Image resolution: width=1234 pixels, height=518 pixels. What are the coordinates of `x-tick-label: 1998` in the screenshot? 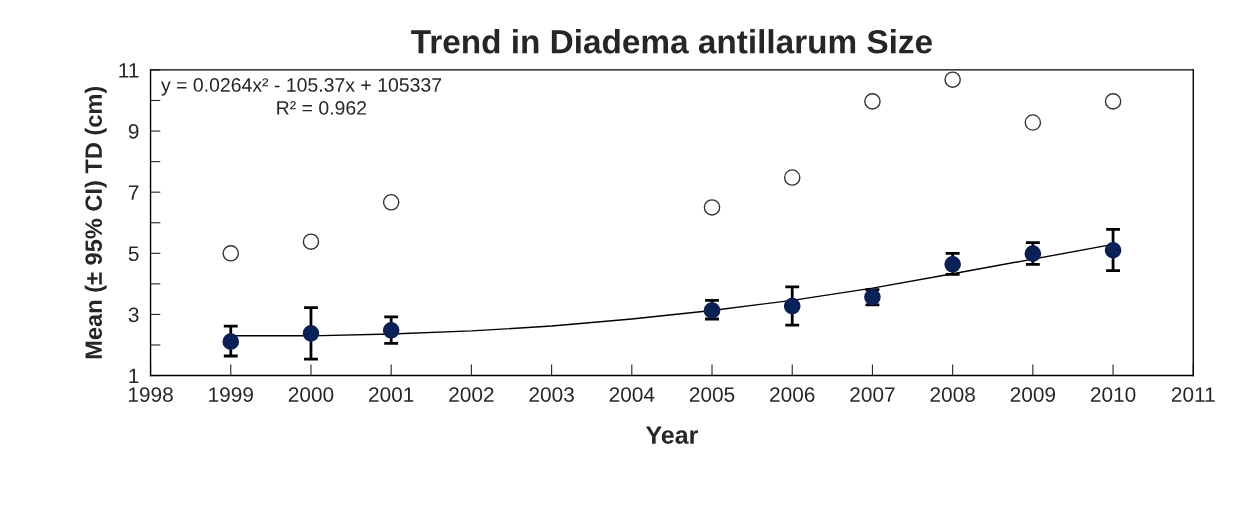 It's located at (150, 394).